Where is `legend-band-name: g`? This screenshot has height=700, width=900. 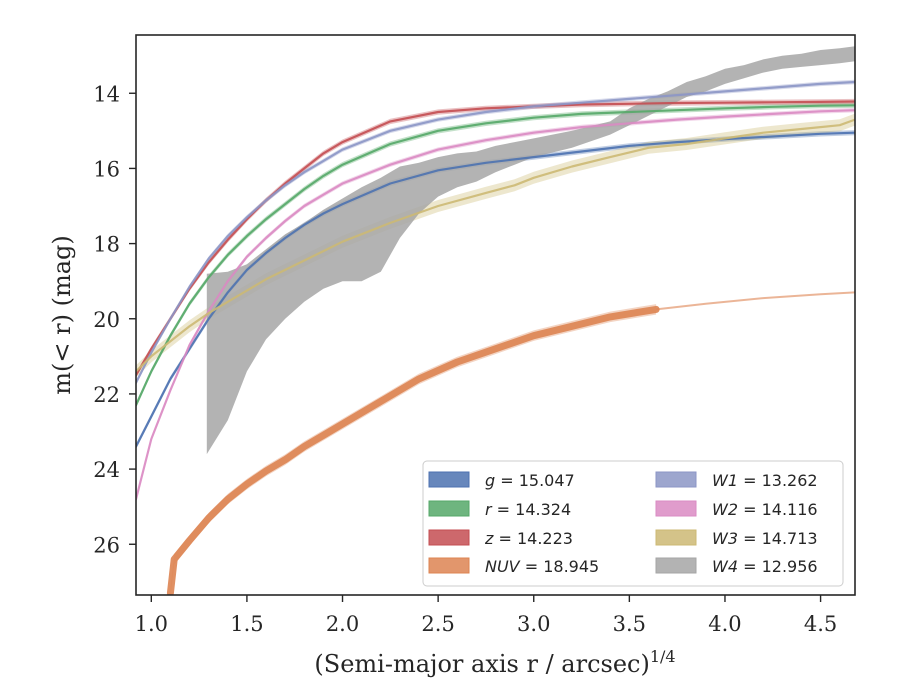
legend-band-name: g is located at coordinates (490, 480).